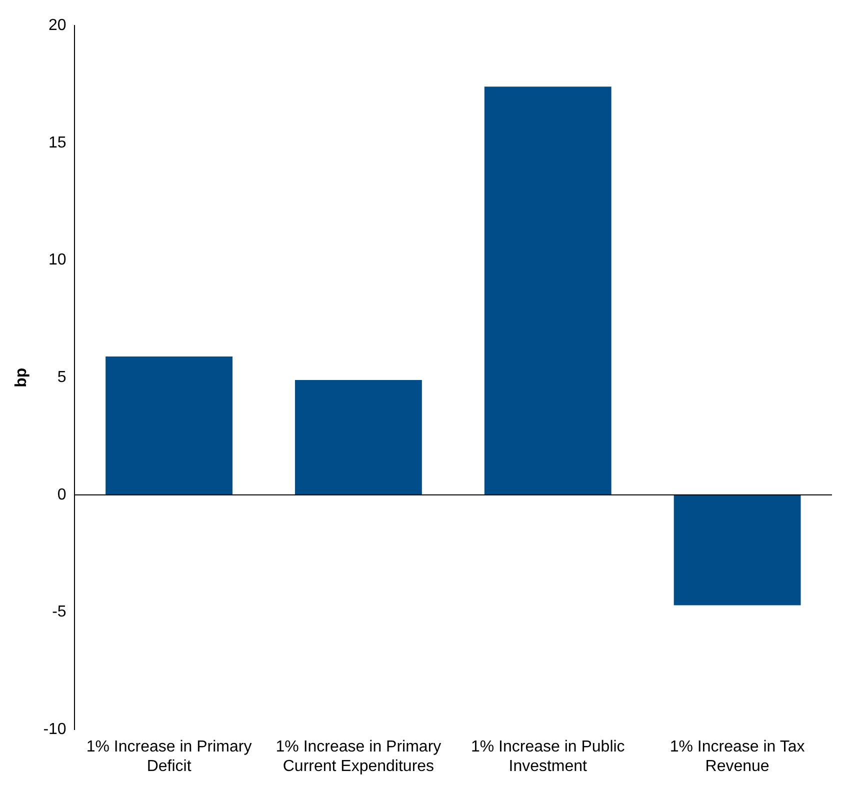 Image resolution: width=850 pixels, height=792 pixels. Describe the element at coordinates (61, 495) in the screenshot. I see `y-tick-label: 0` at that location.